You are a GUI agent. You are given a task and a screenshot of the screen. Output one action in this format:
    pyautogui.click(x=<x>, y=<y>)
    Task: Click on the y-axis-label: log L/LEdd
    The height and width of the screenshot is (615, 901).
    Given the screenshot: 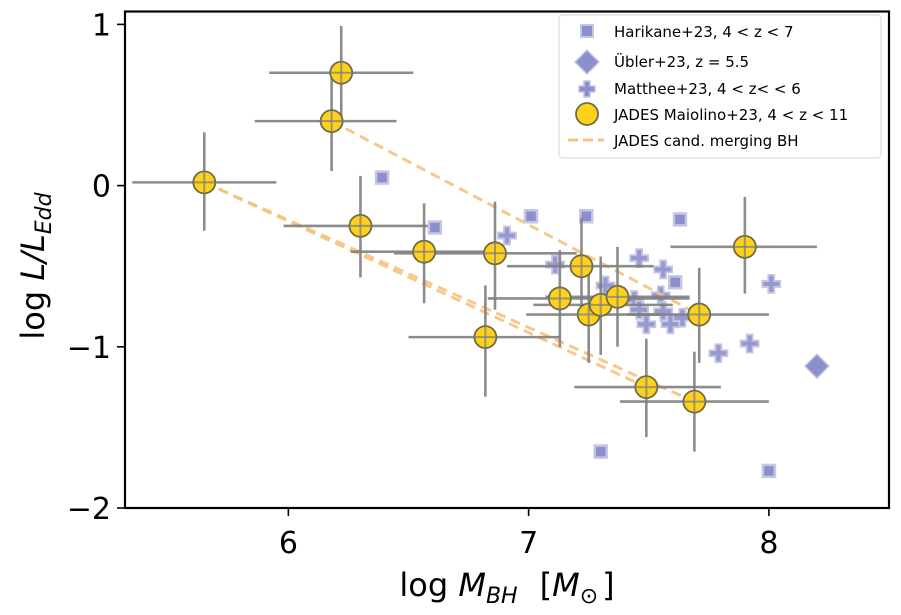 What is the action you would take?
    pyautogui.click(x=35, y=265)
    